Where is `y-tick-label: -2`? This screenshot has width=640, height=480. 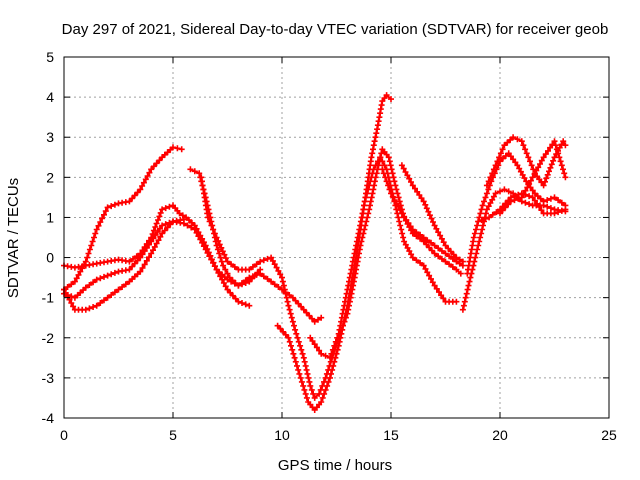 y-tick-label: -2 is located at coordinates (48, 338).